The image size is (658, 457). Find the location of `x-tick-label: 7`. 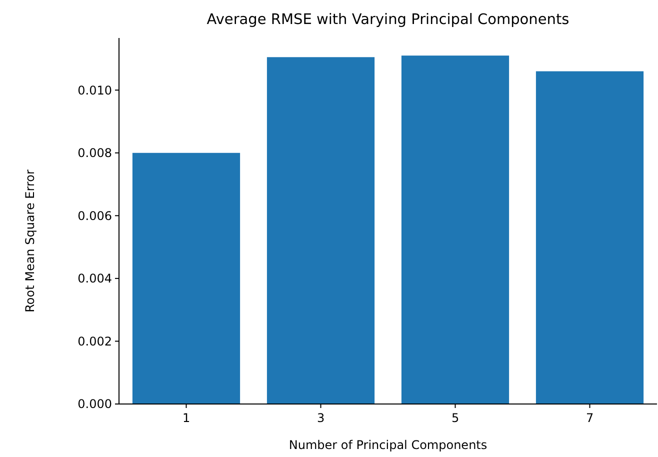

x-tick-label: 7 is located at coordinates (590, 418).